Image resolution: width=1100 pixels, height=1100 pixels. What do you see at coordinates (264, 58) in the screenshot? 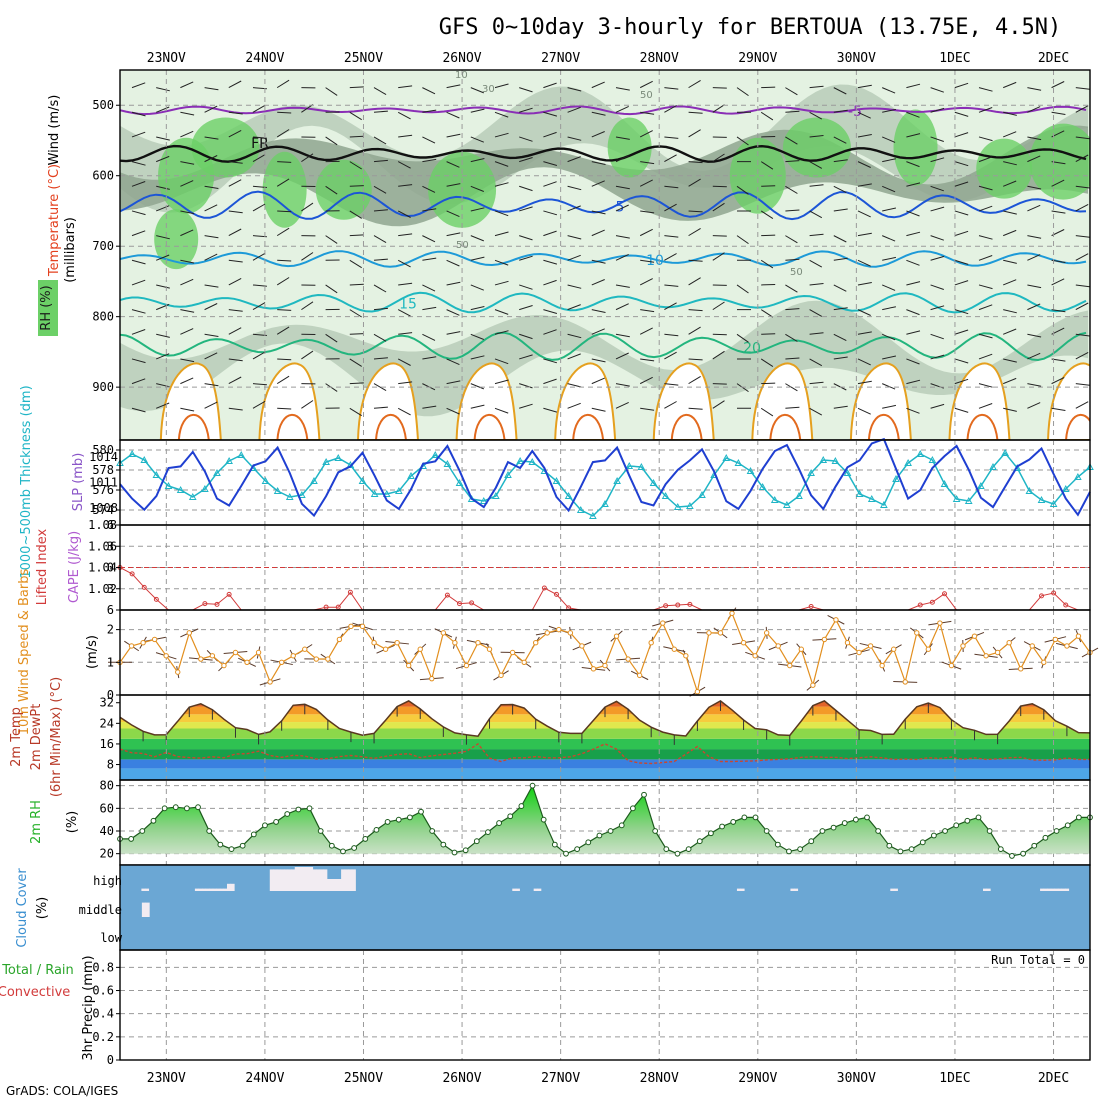
I see `date-tick-label-top: 24NOV` at bounding box center [264, 58].